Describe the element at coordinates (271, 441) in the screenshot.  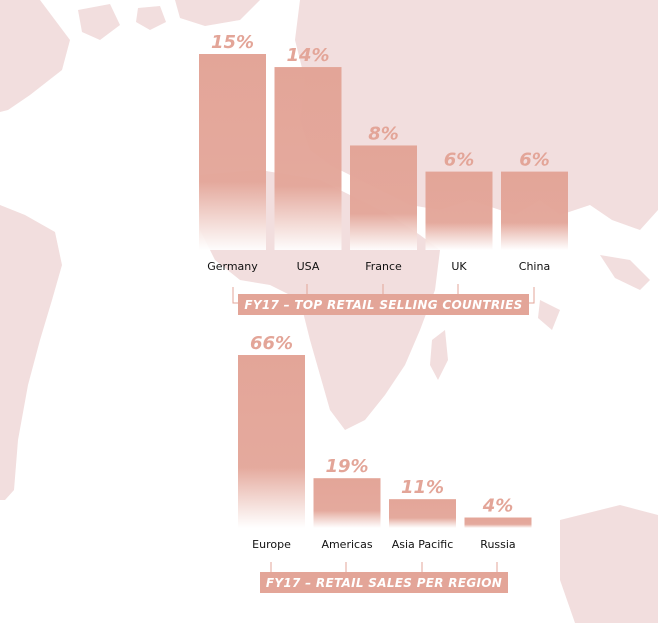
I see `bar-europe` at that location.